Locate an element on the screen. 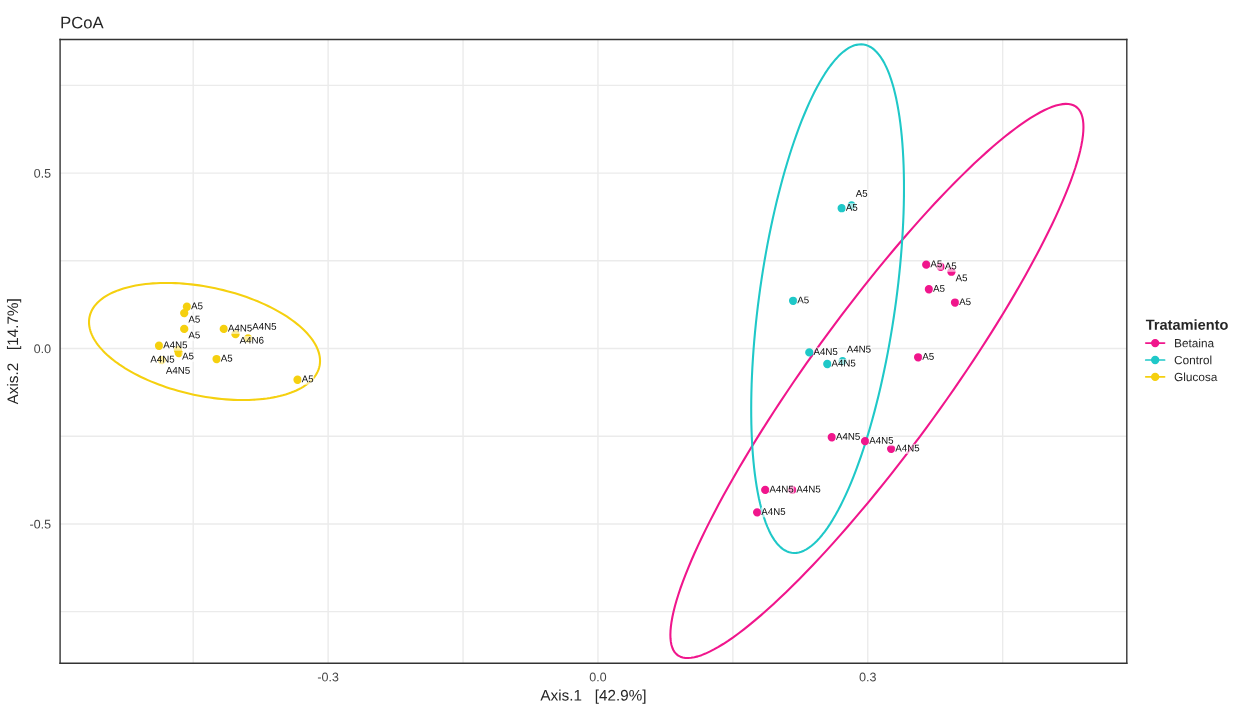 The height and width of the screenshot is (717, 1252). y-tick-label: 0.5 is located at coordinates (42, 173).